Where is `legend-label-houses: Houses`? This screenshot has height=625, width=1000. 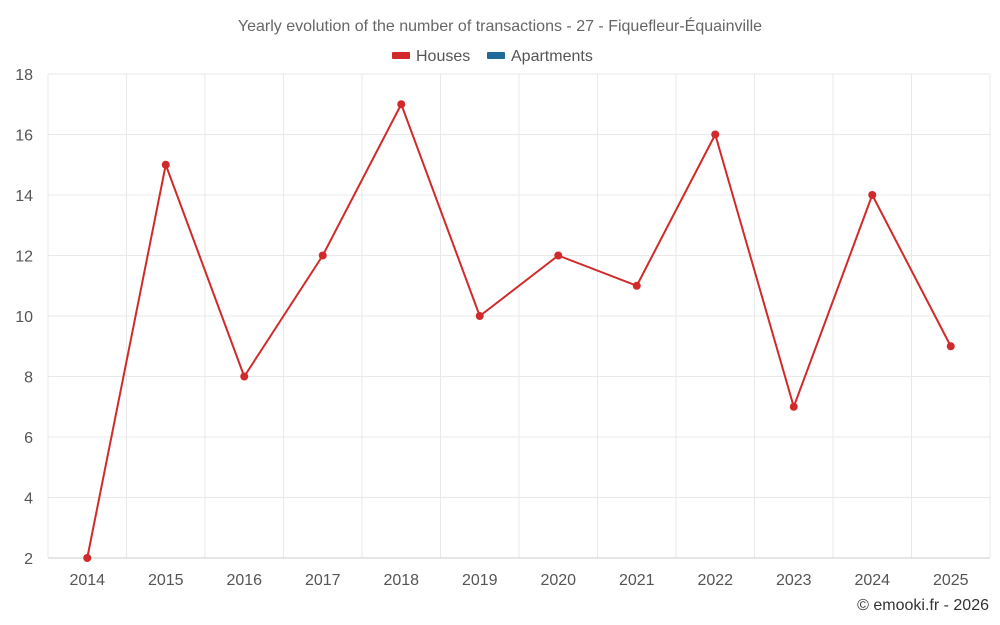
legend-label-houses: Houses is located at coordinates (443, 56).